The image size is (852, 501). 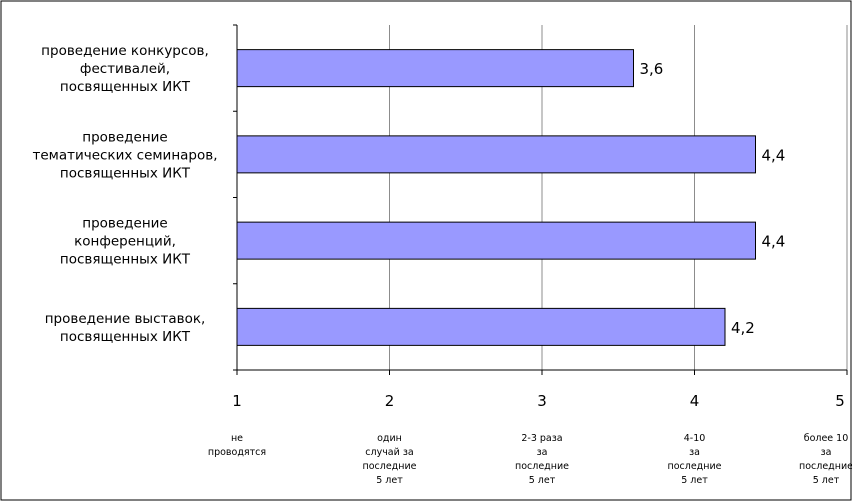 I want to click on x-tick-label: 2, so click(x=390, y=401).